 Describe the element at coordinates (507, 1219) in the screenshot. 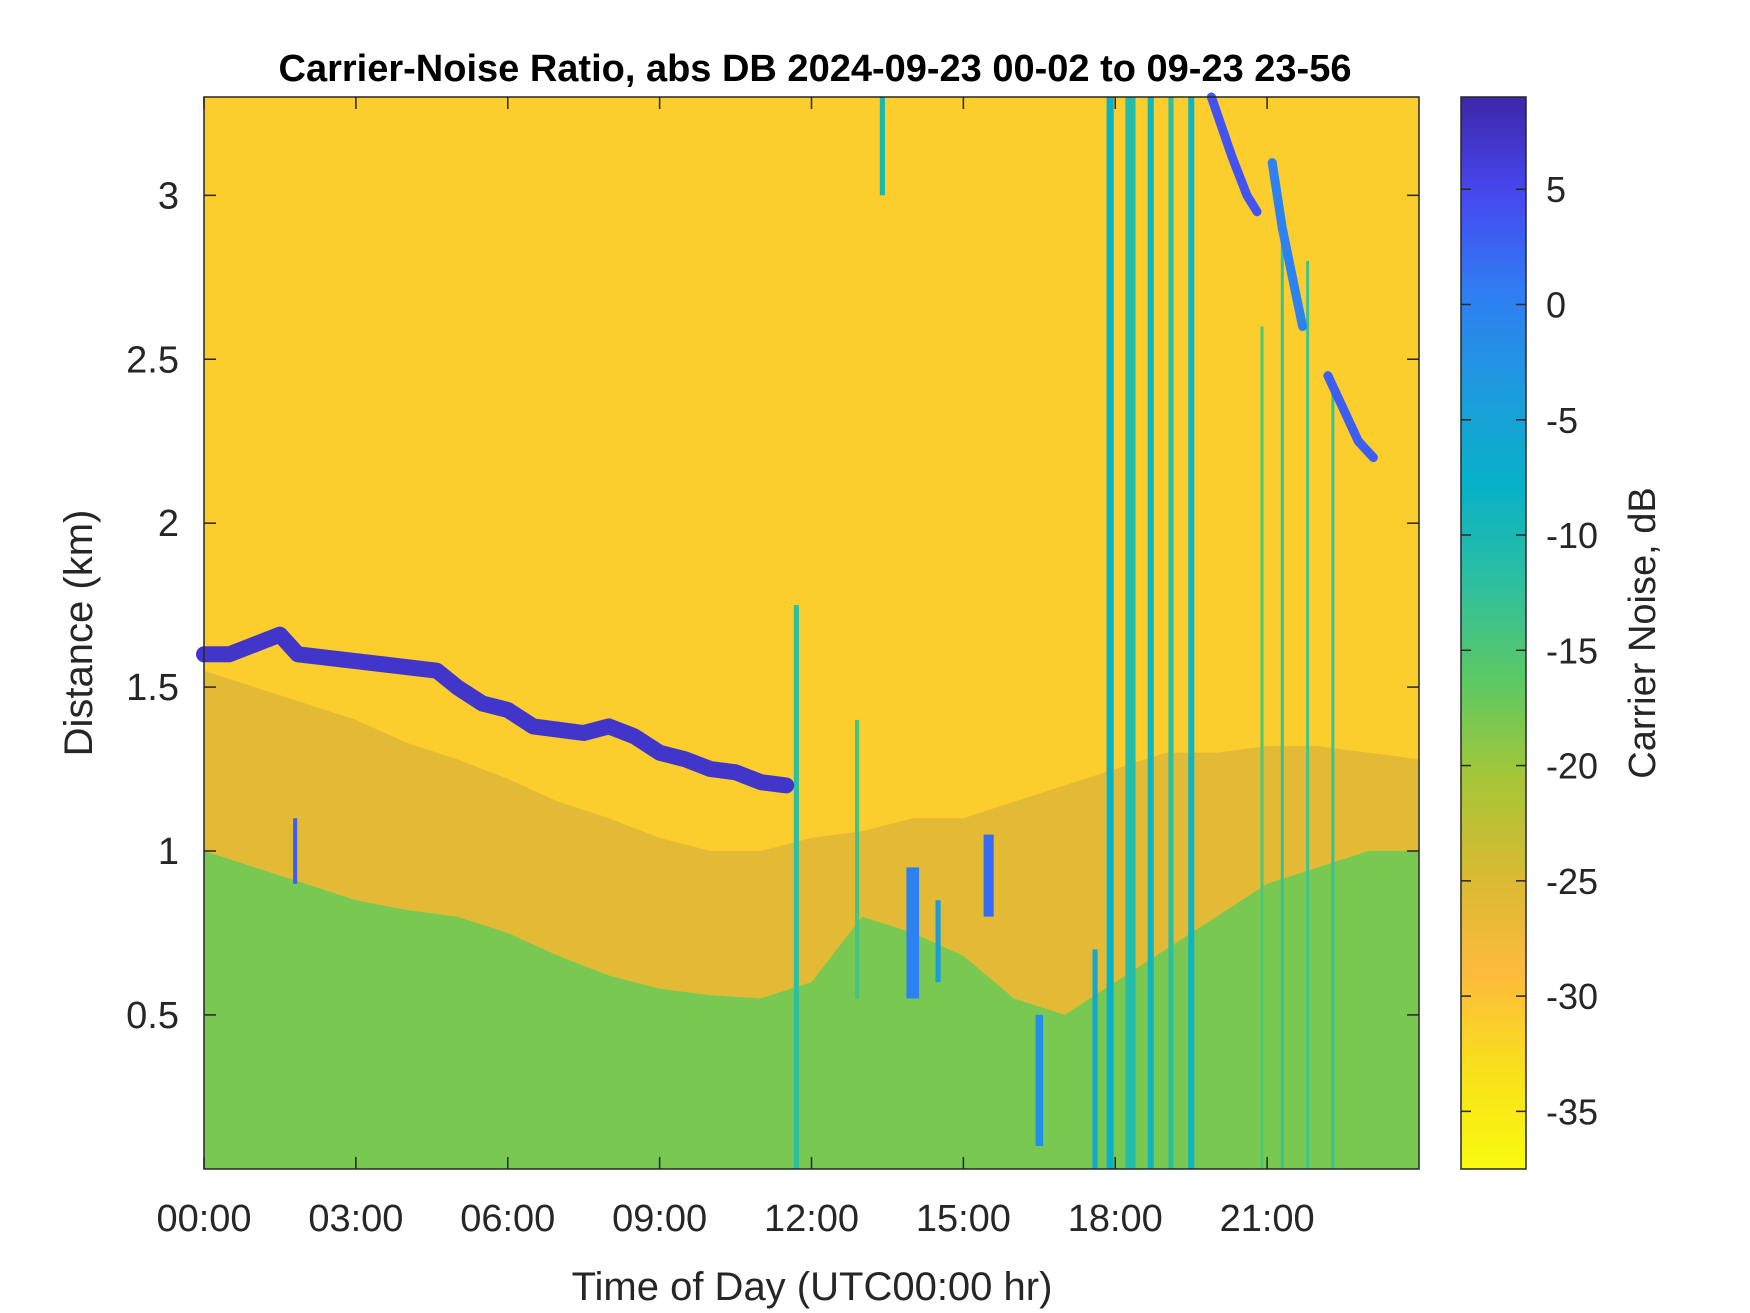

I see `x-tick-label-2: 06:00` at that location.